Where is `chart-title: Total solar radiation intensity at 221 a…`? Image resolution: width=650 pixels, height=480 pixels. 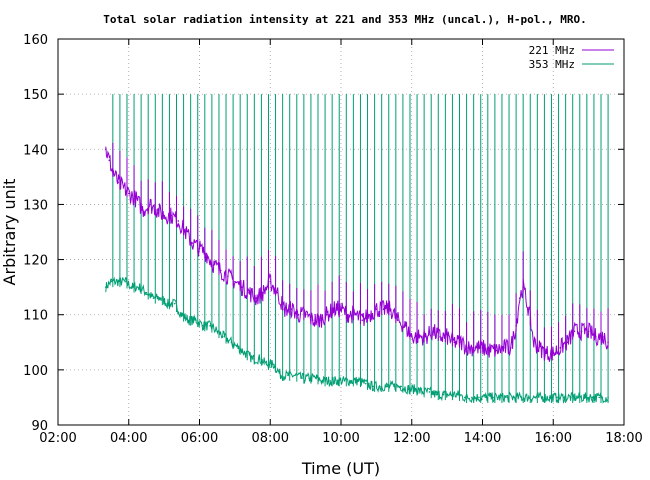
chart-title: Total solar radiation intensity at 221 a… is located at coordinates (344, 19).